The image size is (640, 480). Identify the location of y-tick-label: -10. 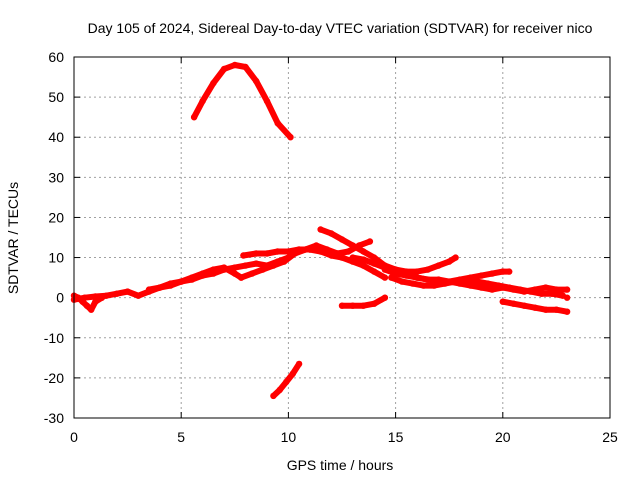
(54, 338).